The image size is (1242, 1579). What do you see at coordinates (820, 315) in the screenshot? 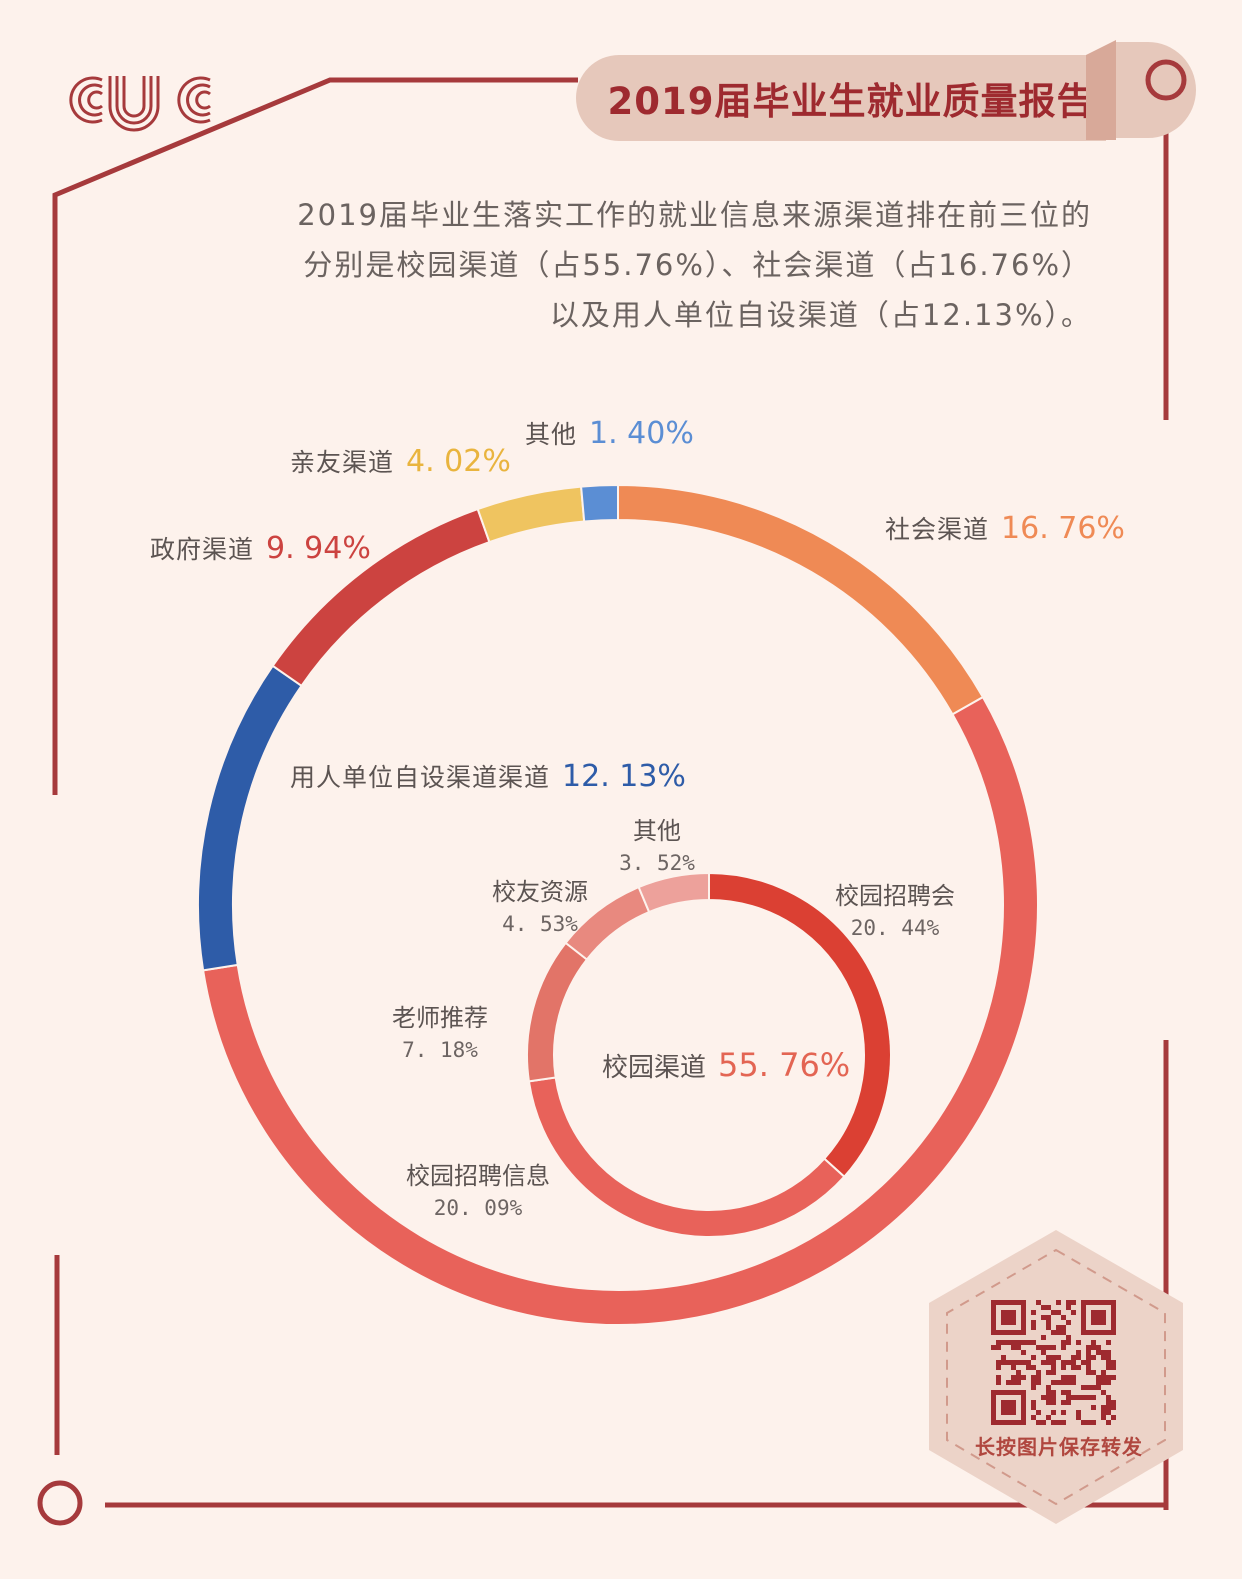
I see `intro-line: 以及用人单位自设渠道（占12.13%）。` at bounding box center [820, 315].